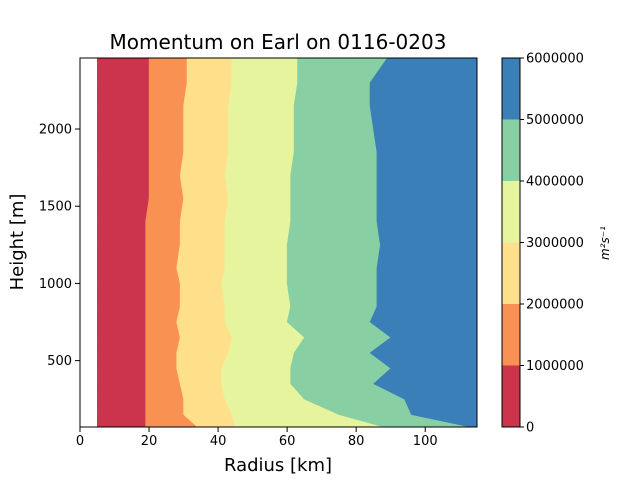 This screenshot has width=640, height=480. Describe the element at coordinates (59, 246) in the screenshot. I see `y-axis: 500 1000 1500 2000` at that location.